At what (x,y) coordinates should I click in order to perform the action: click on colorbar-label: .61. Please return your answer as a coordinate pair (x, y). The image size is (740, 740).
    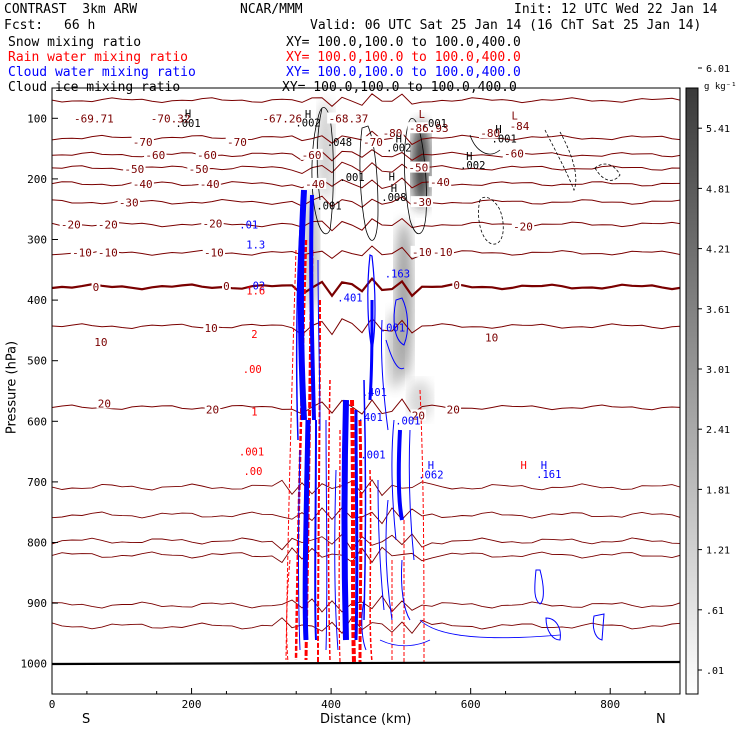
    Looking at the image, I should click on (715, 611).